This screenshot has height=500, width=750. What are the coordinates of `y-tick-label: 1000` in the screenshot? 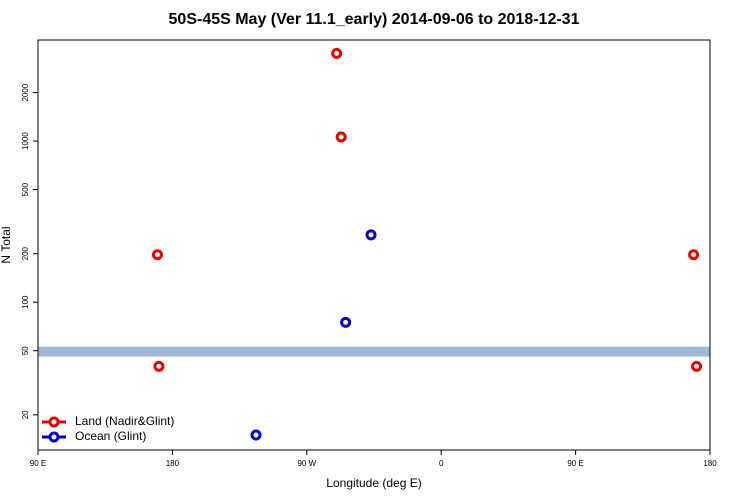 It's located at (25, 141).